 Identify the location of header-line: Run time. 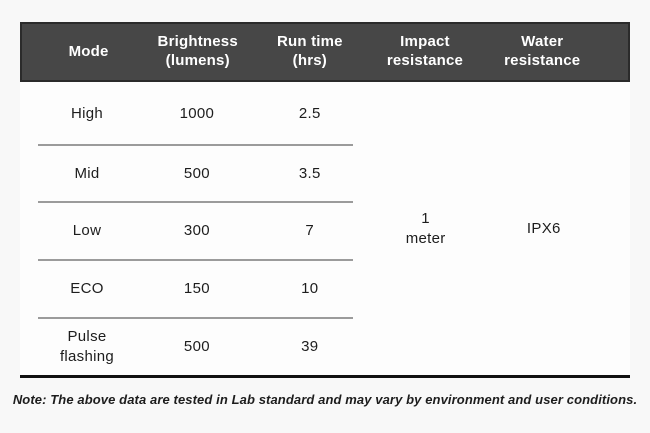
(309, 42).